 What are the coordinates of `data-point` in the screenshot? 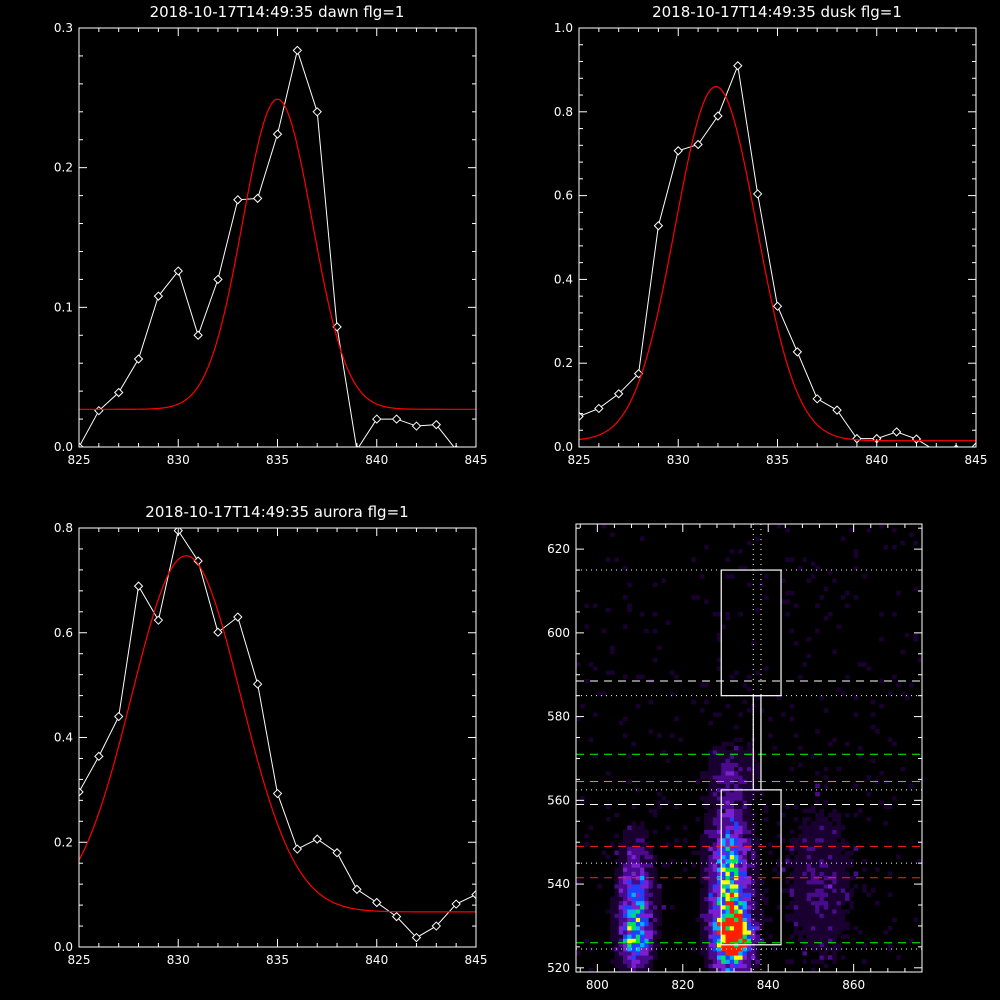 It's located at (238, 617).